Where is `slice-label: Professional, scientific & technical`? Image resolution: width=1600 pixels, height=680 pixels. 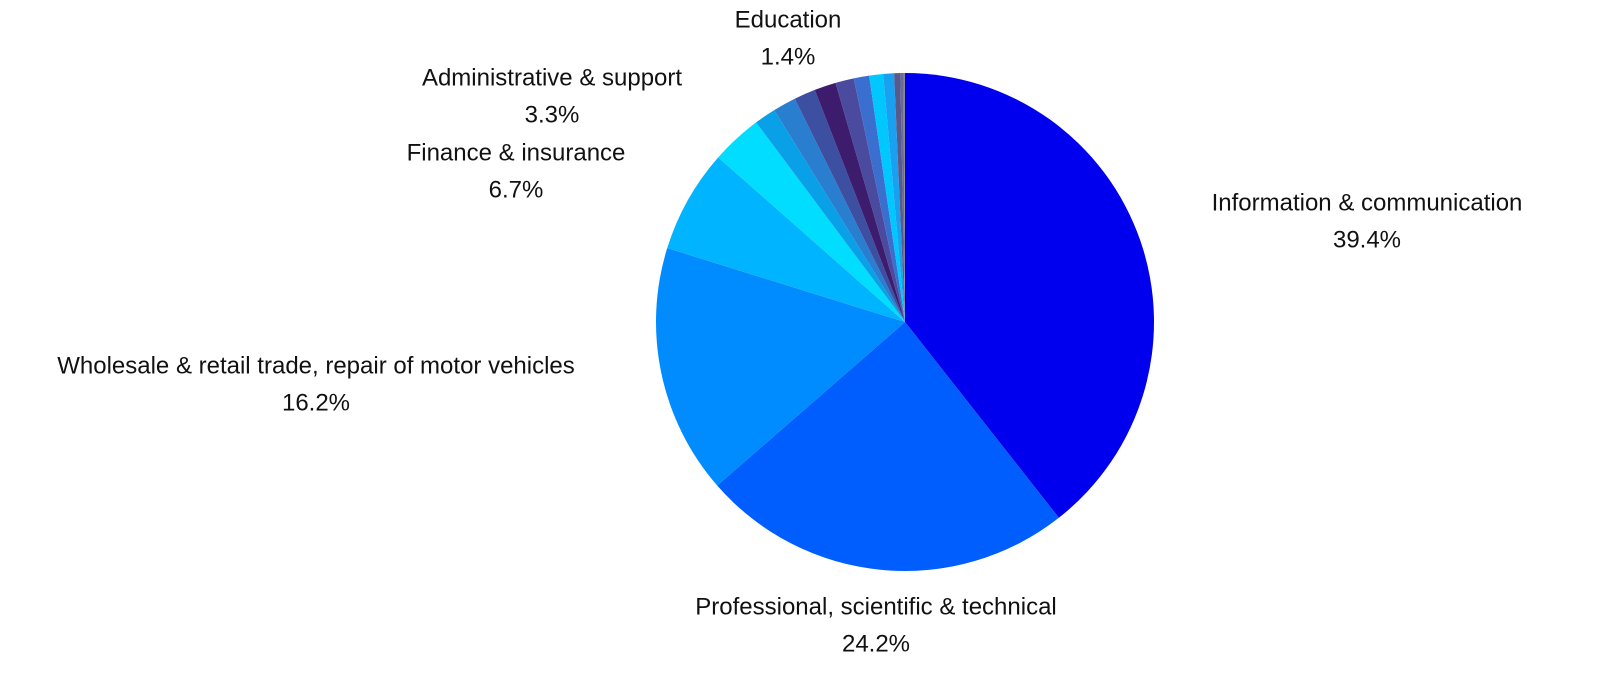 slice-label: Professional, scientific & technical is located at coordinates (876, 606).